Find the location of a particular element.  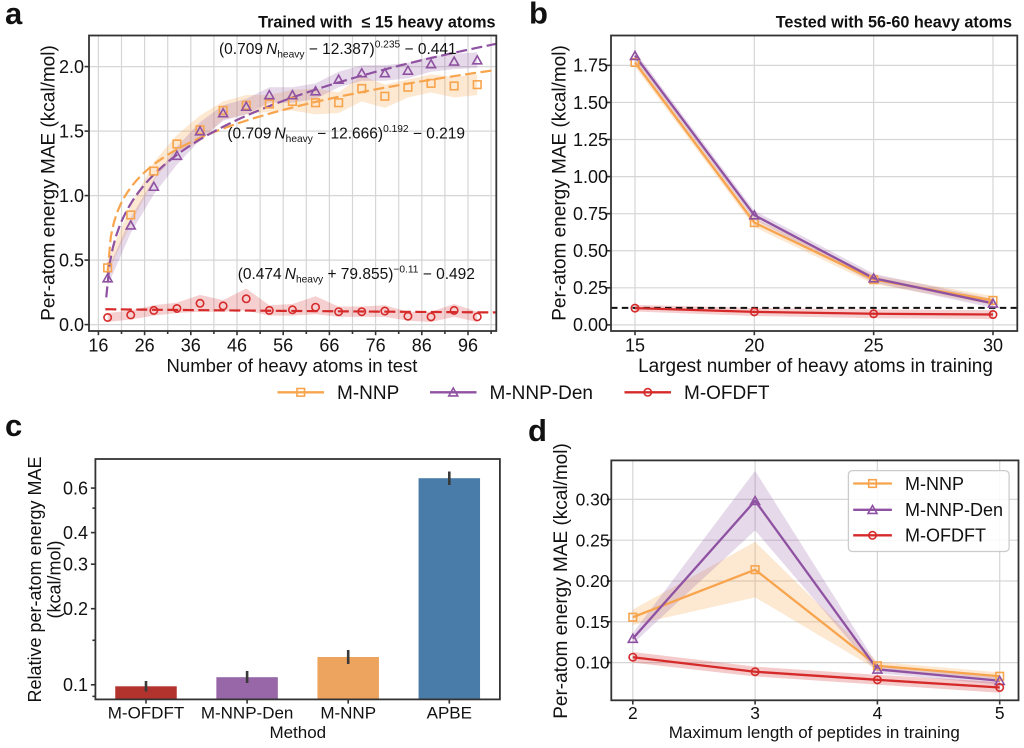

svg-text: 0.20 is located at coordinates (593, 581).